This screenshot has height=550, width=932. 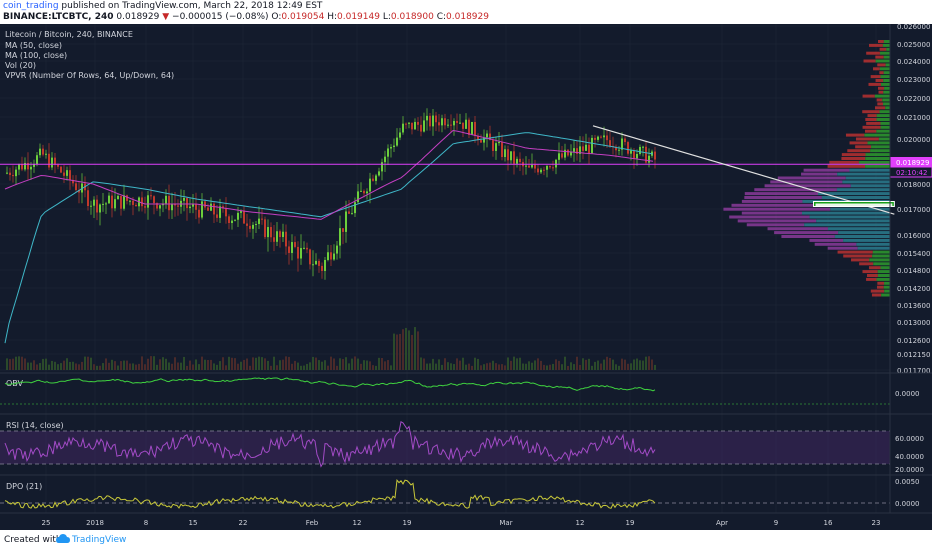 What do you see at coordinates (312, 523) in the screenshot?
I see `time-tick-label: Feb` at bounding box center [312, 523].